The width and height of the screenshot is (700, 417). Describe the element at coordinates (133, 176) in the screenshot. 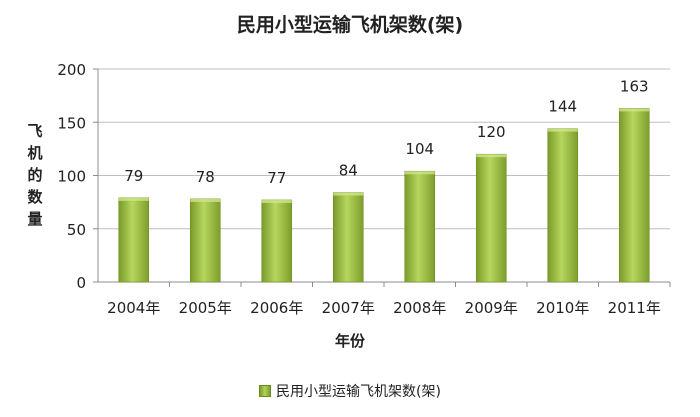

I see `data-label: 79` at that location.